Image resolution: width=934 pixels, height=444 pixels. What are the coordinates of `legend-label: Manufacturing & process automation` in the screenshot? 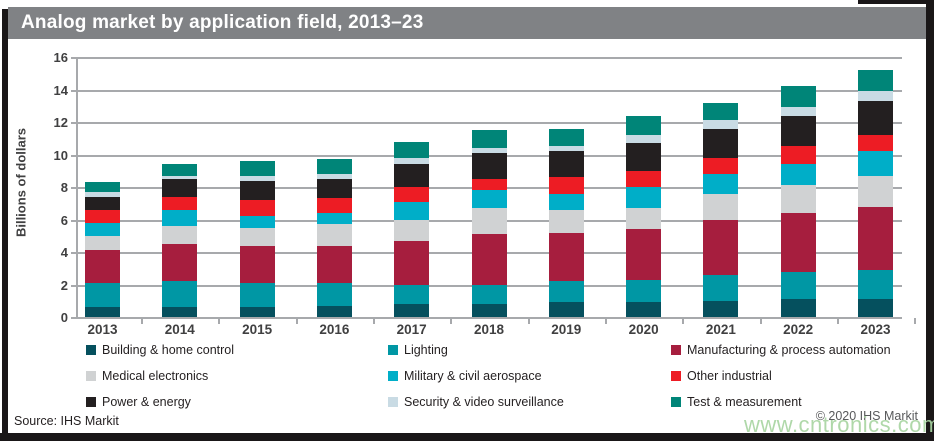 It's located at (789, 349).